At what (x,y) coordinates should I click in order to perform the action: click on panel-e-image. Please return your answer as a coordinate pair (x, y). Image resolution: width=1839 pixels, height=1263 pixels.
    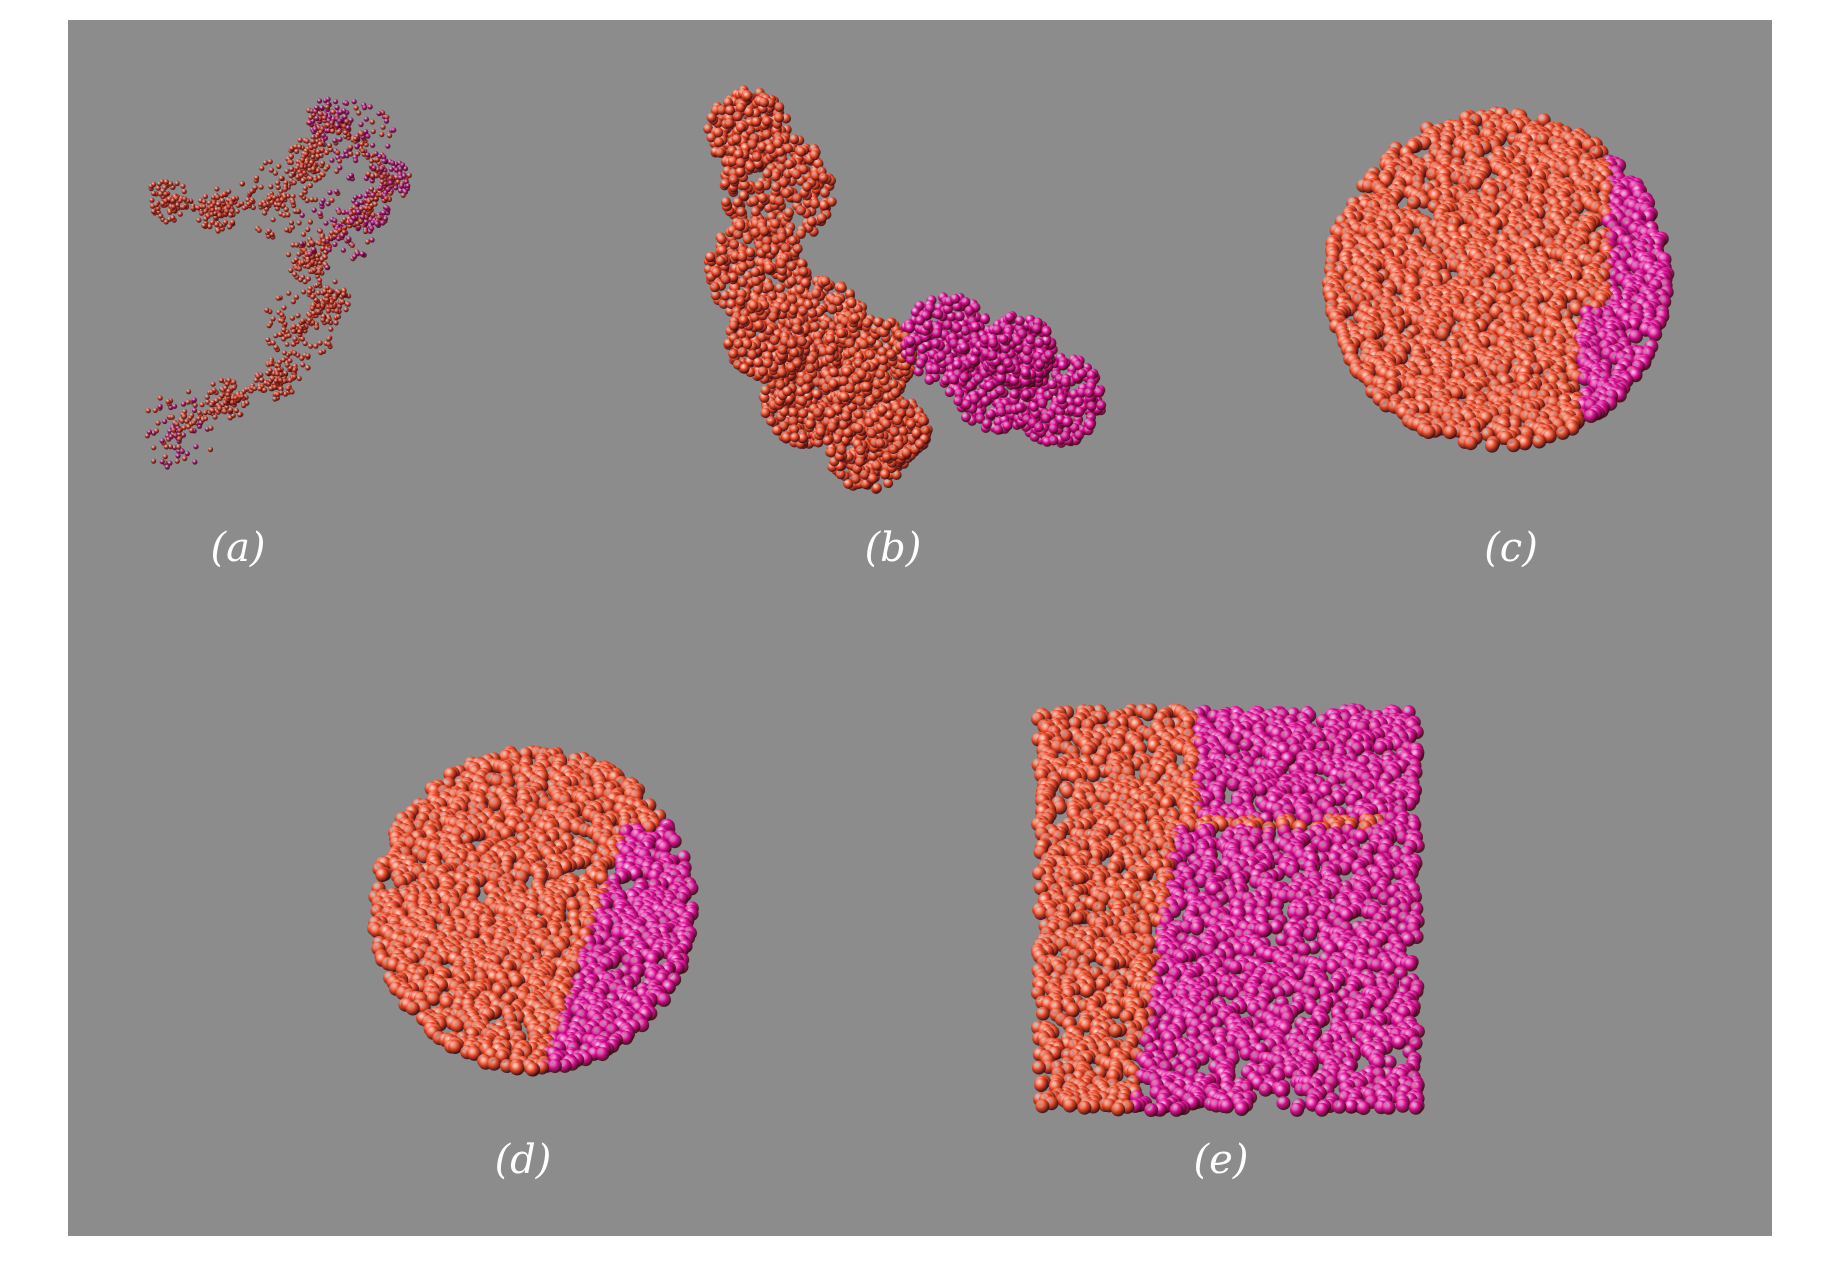
    Looking at the image, I should click on (1228, 910).